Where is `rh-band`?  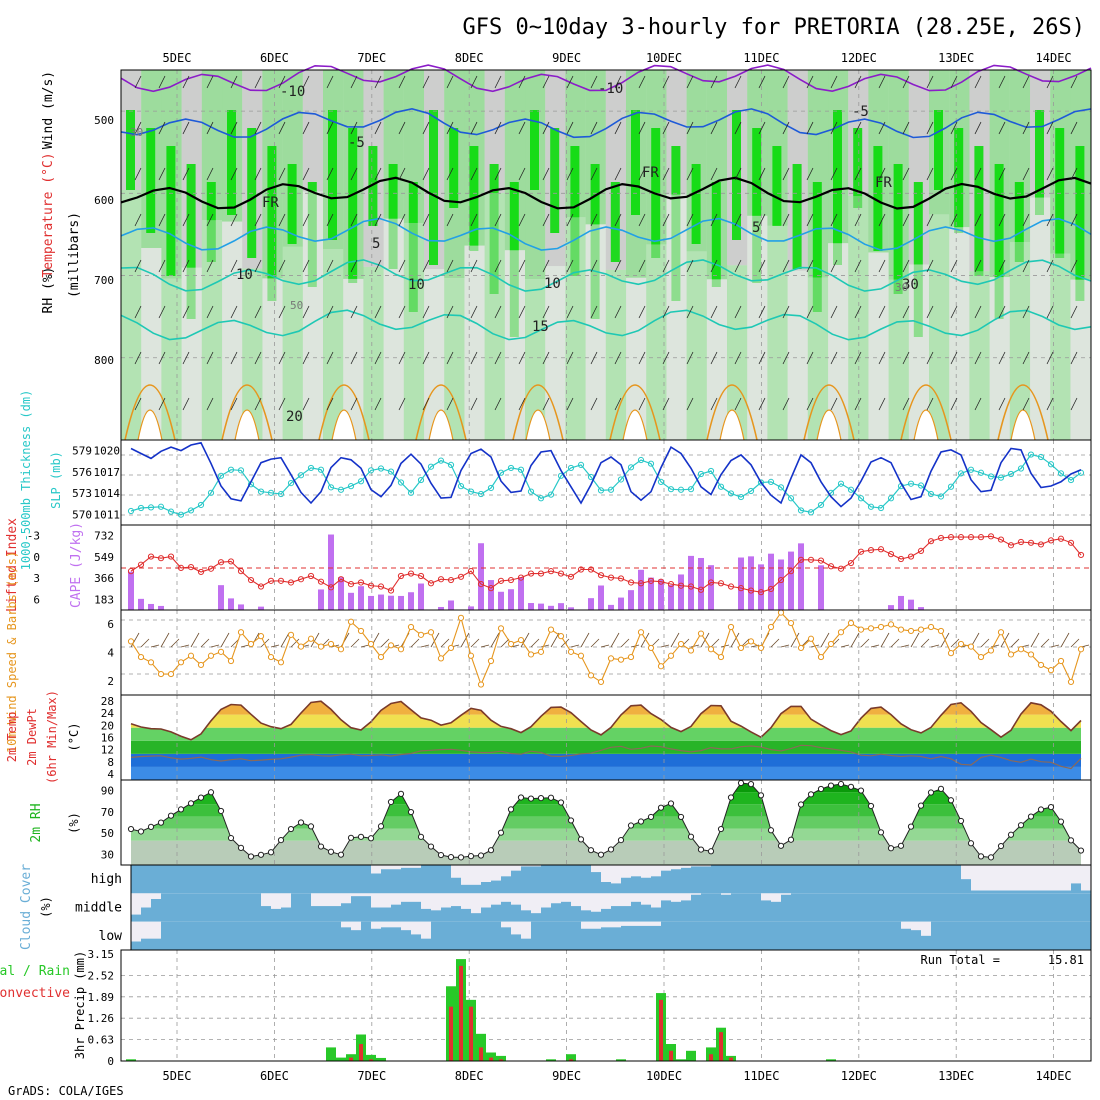
rh-band is located at coordinates (606, 788).